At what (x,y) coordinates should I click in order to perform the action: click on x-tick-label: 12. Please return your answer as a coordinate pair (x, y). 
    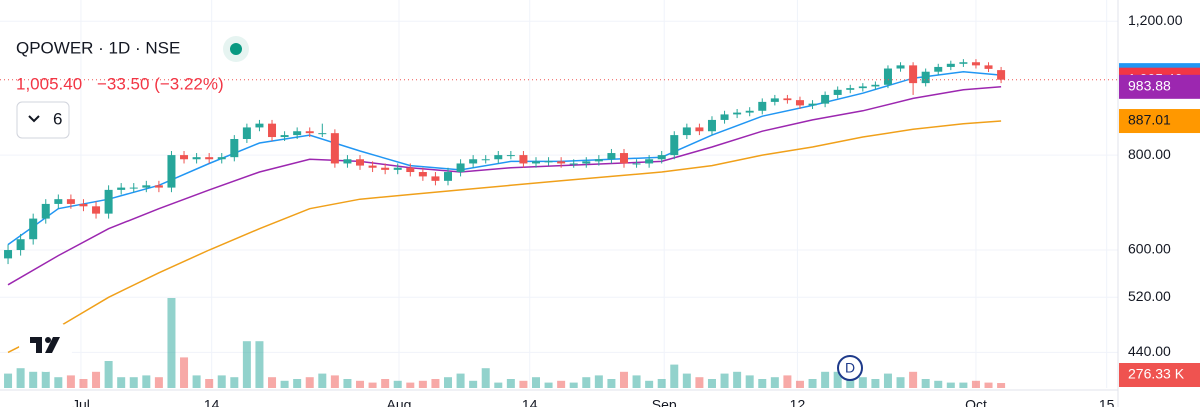
    Looking at the image, I should click on (798, 402).